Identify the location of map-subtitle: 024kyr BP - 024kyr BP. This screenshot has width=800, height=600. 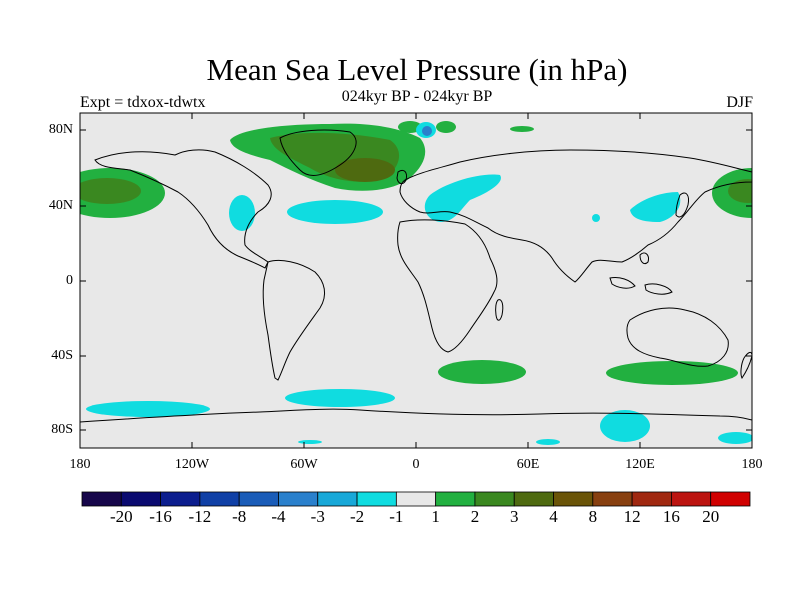
(417, 96).